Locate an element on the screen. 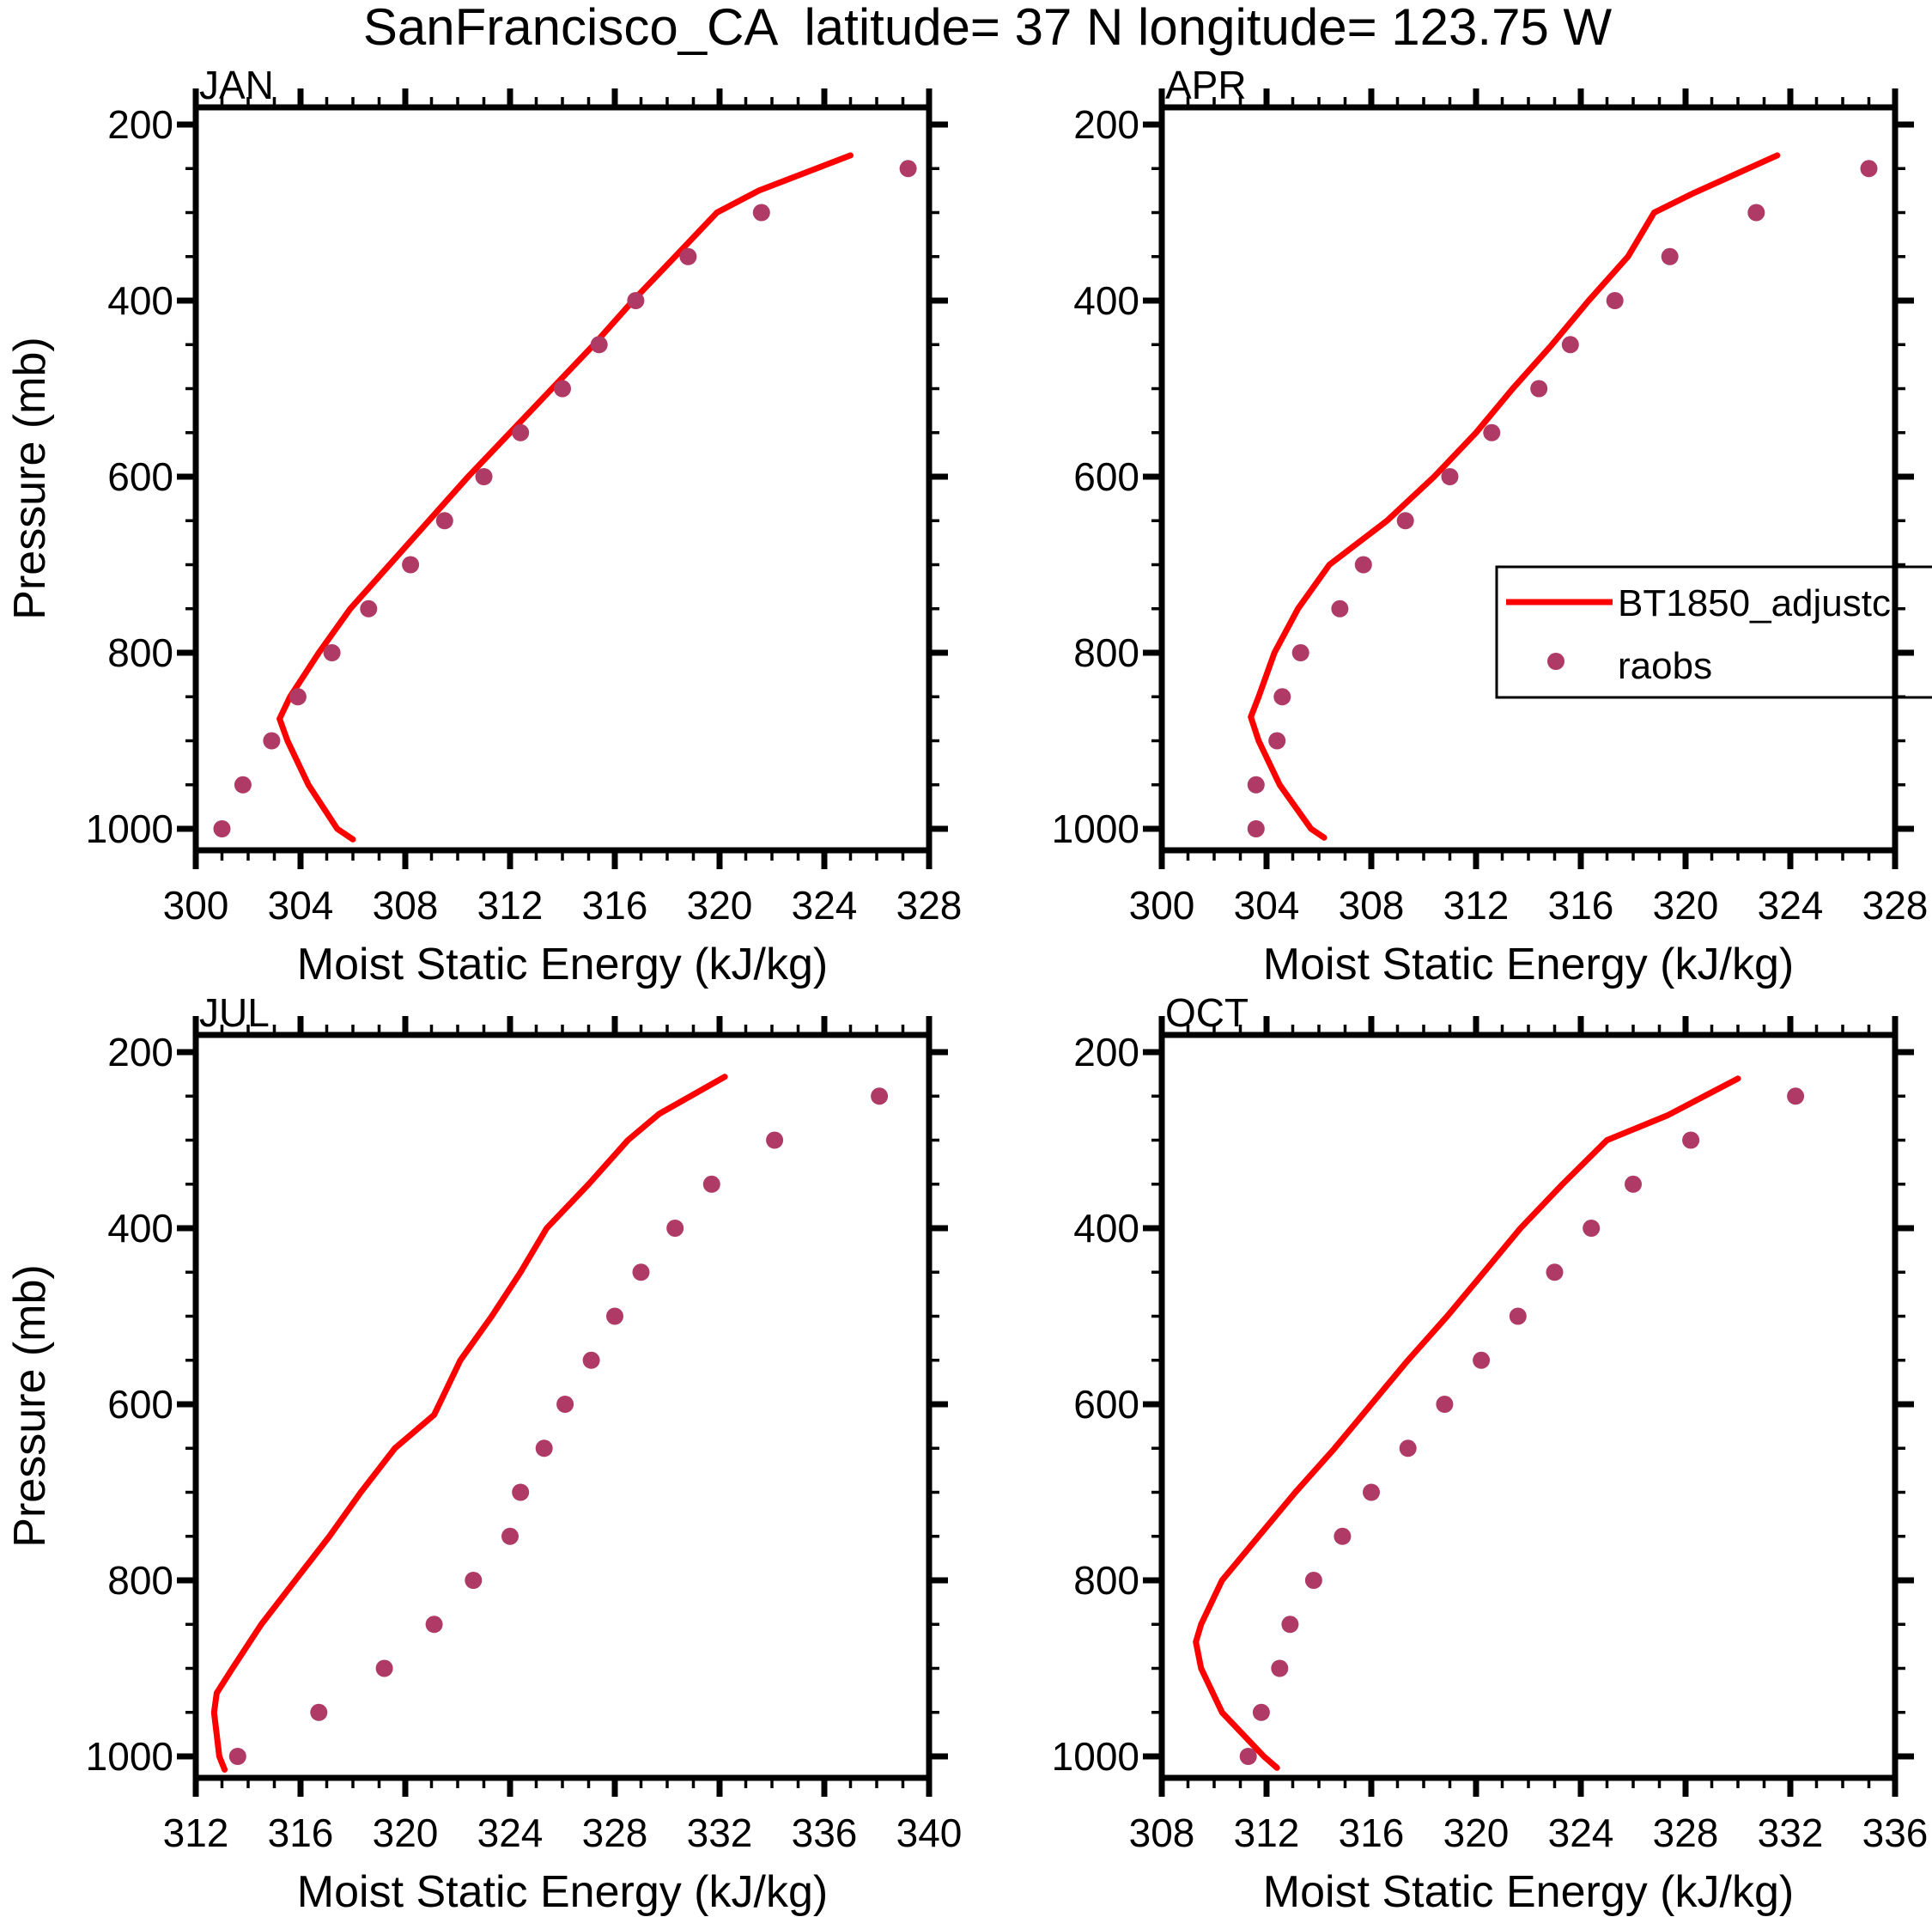 The height and width of the screenshot is (1917, 1932). legend-line-label: BT1850_adjustcl is located at coordinates (1759, 603).